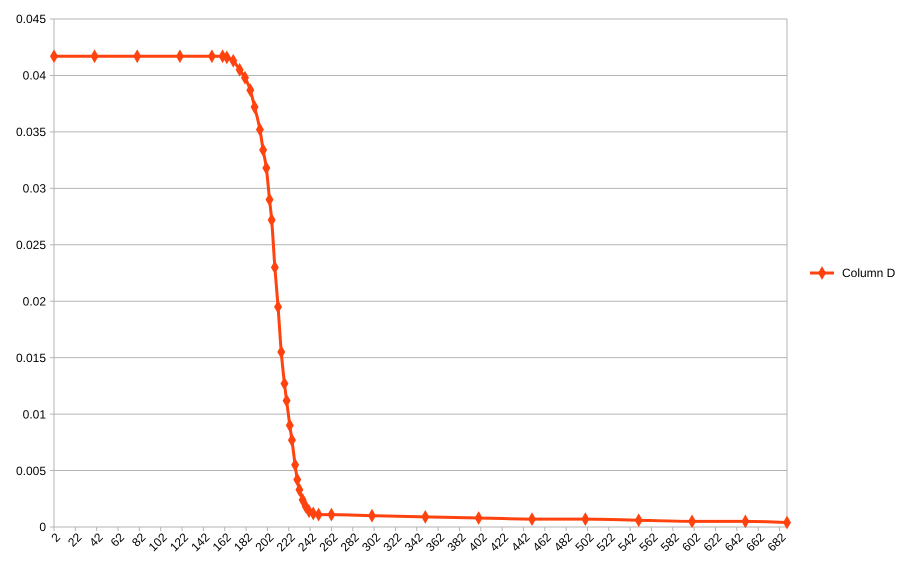  Describe the element at coordinates (96, 540) in the screenshot. I see `x-tick-label: 42` at that location.